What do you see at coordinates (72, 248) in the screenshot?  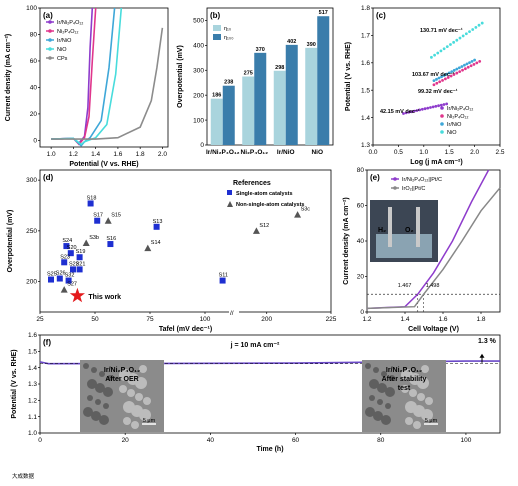 I see `panel-d-point-label: S20` at bounding box center [72, 248].